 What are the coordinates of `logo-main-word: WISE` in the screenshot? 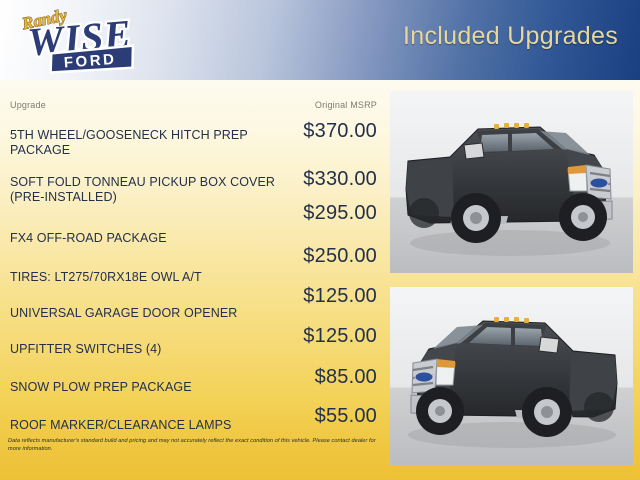 It's located at (80, 38).